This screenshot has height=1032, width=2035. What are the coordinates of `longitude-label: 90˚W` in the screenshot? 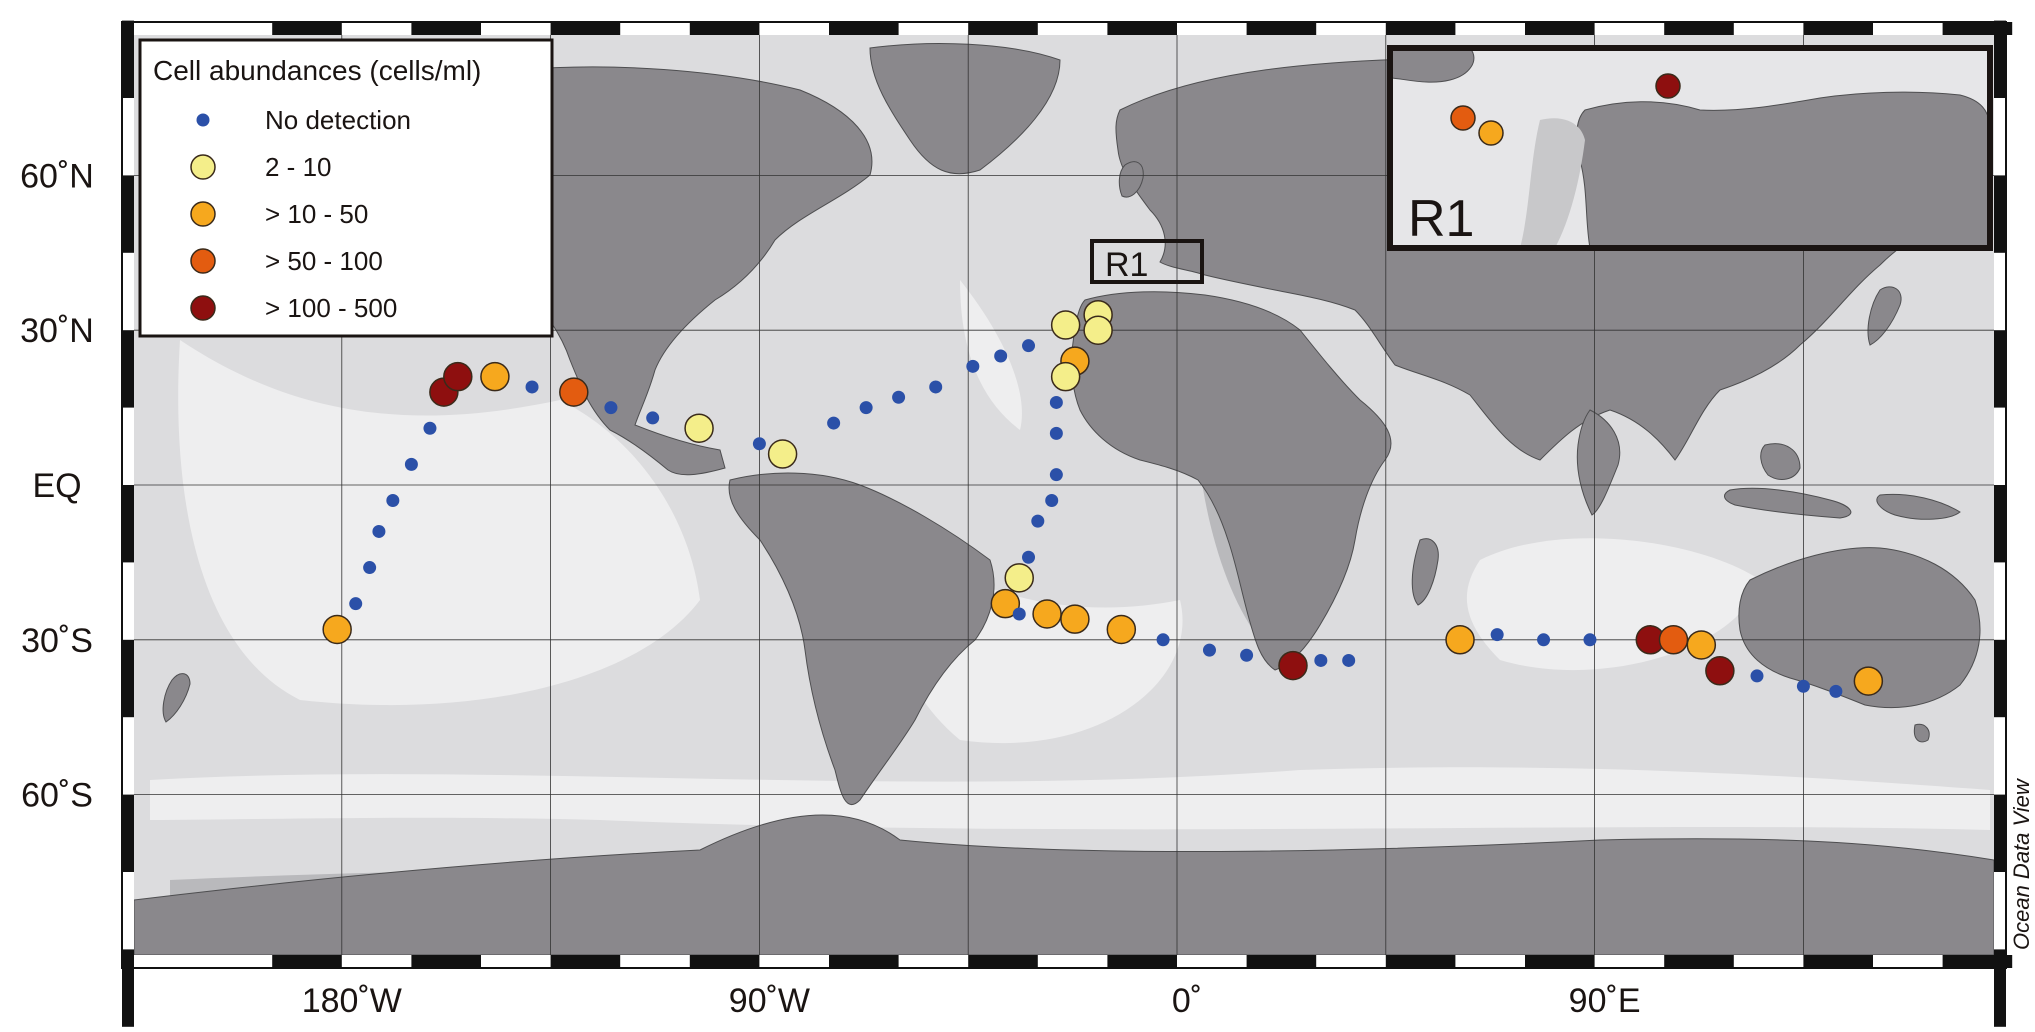 It's located at (769, 1001).